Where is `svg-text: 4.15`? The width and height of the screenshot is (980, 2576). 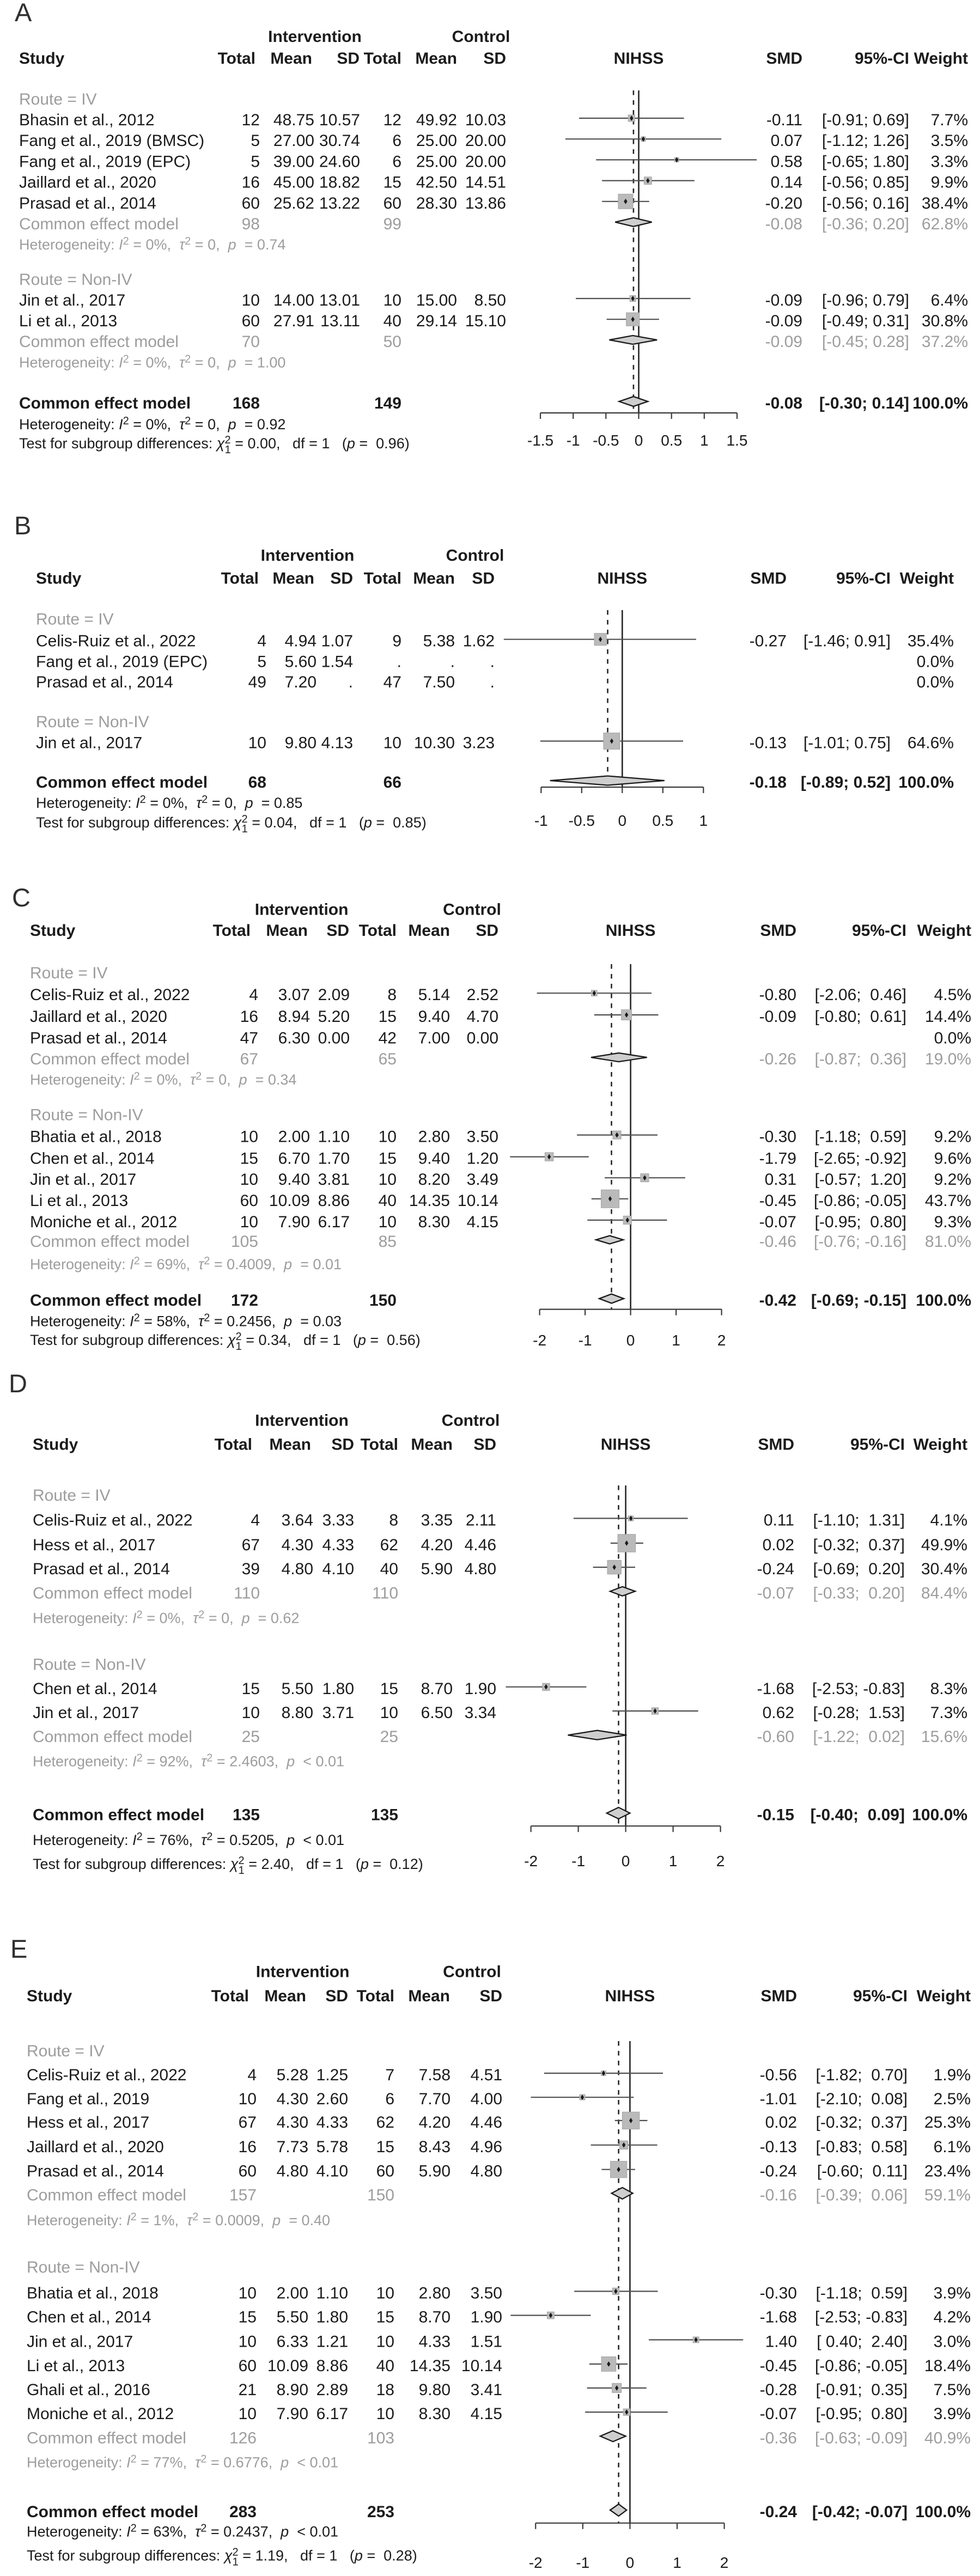
svg-text: 4.15 is located at coordinates (484, 2414).